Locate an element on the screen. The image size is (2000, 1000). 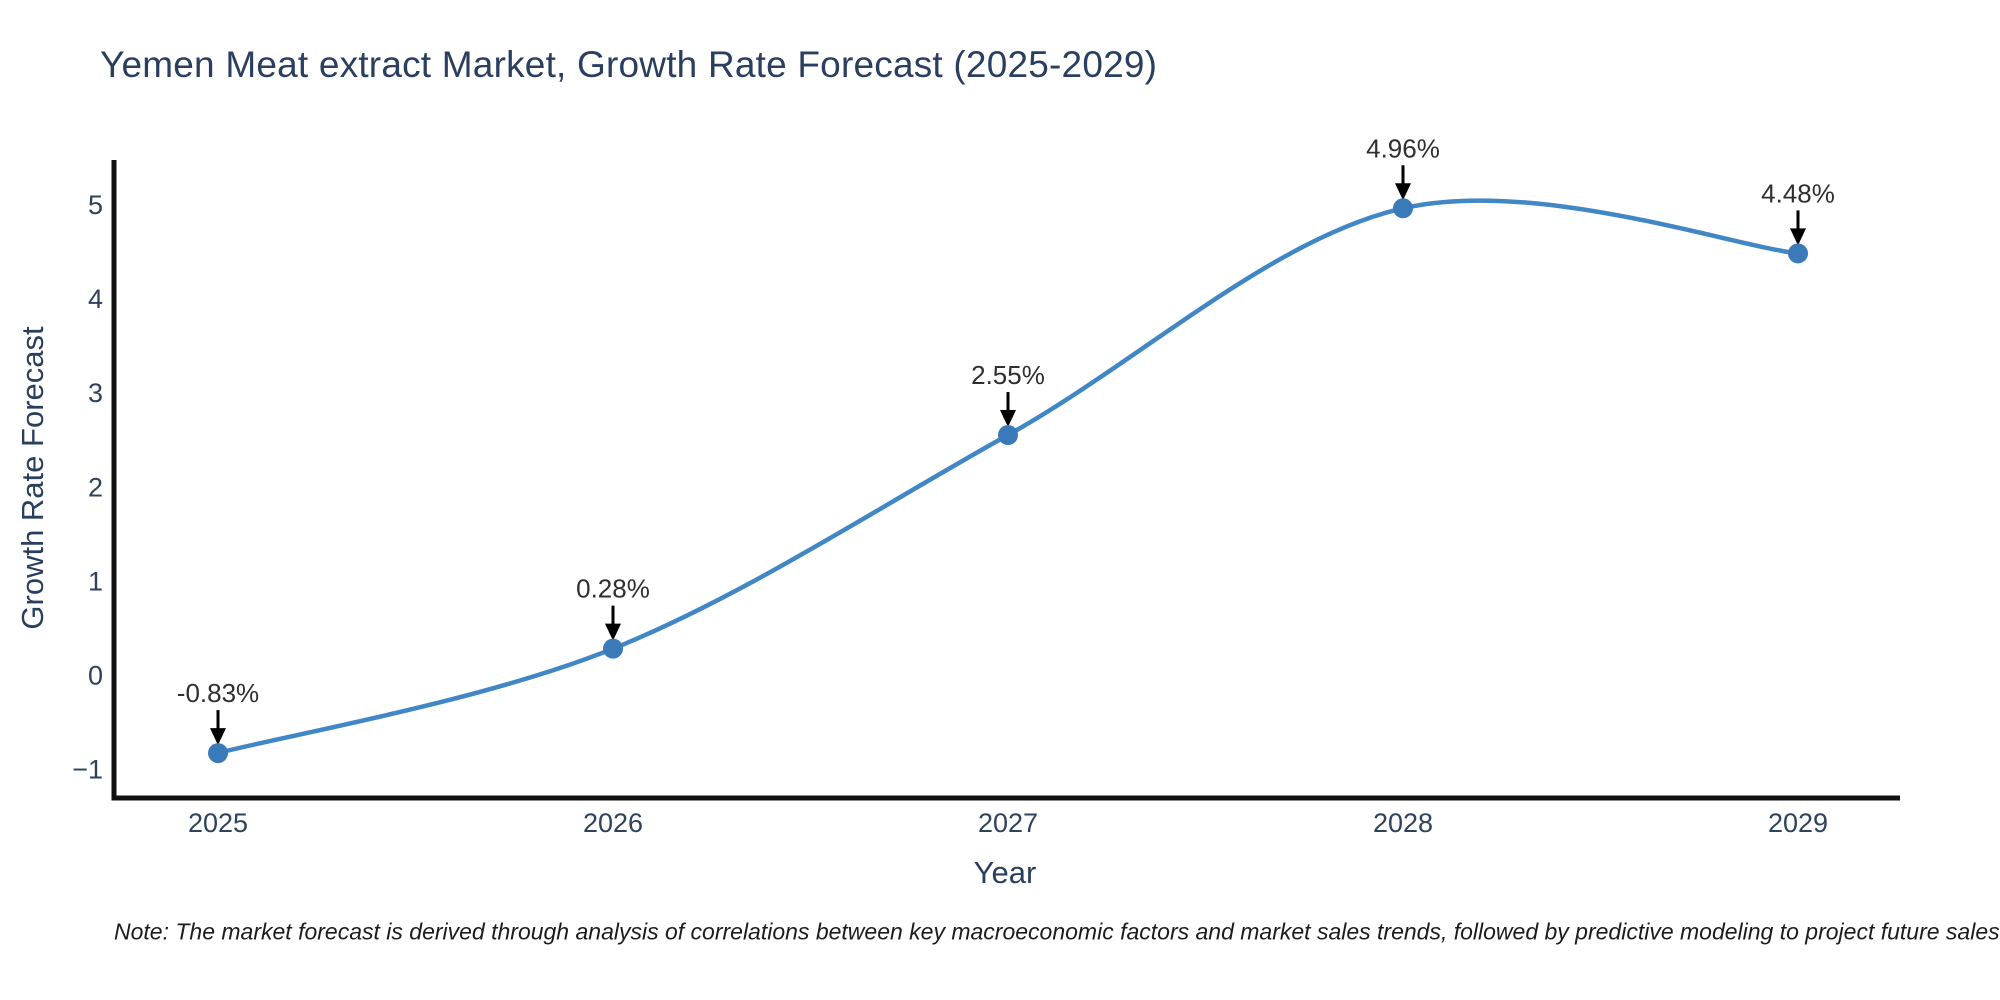
point-annotation: 4.96% is located at coordinates (1403, 148).